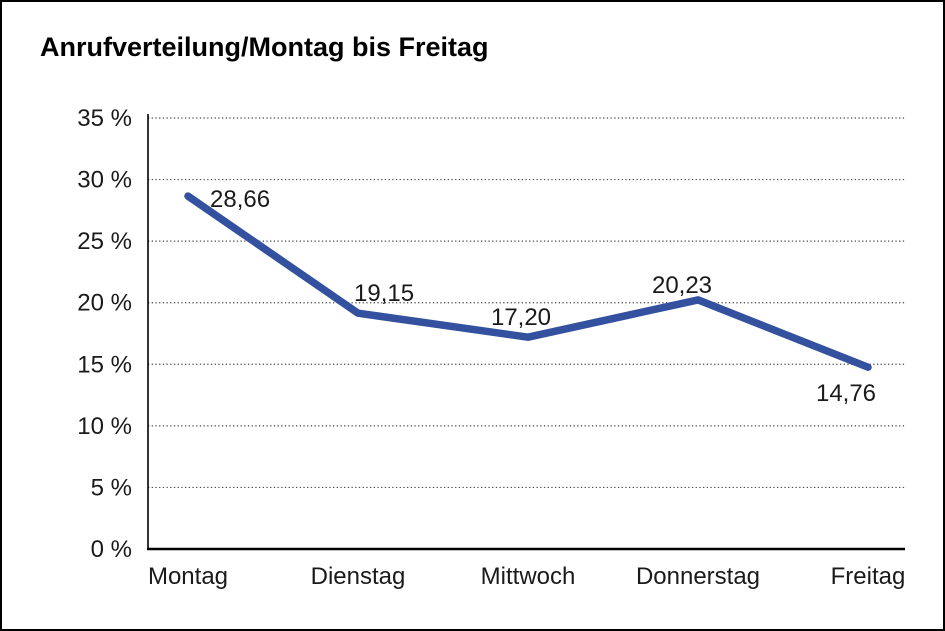 The height and width of the screenshot is (631, 945). Describe the element at coordinates (240, 199) in the screenshot. I see `data-point-label: 28,66` at that location.